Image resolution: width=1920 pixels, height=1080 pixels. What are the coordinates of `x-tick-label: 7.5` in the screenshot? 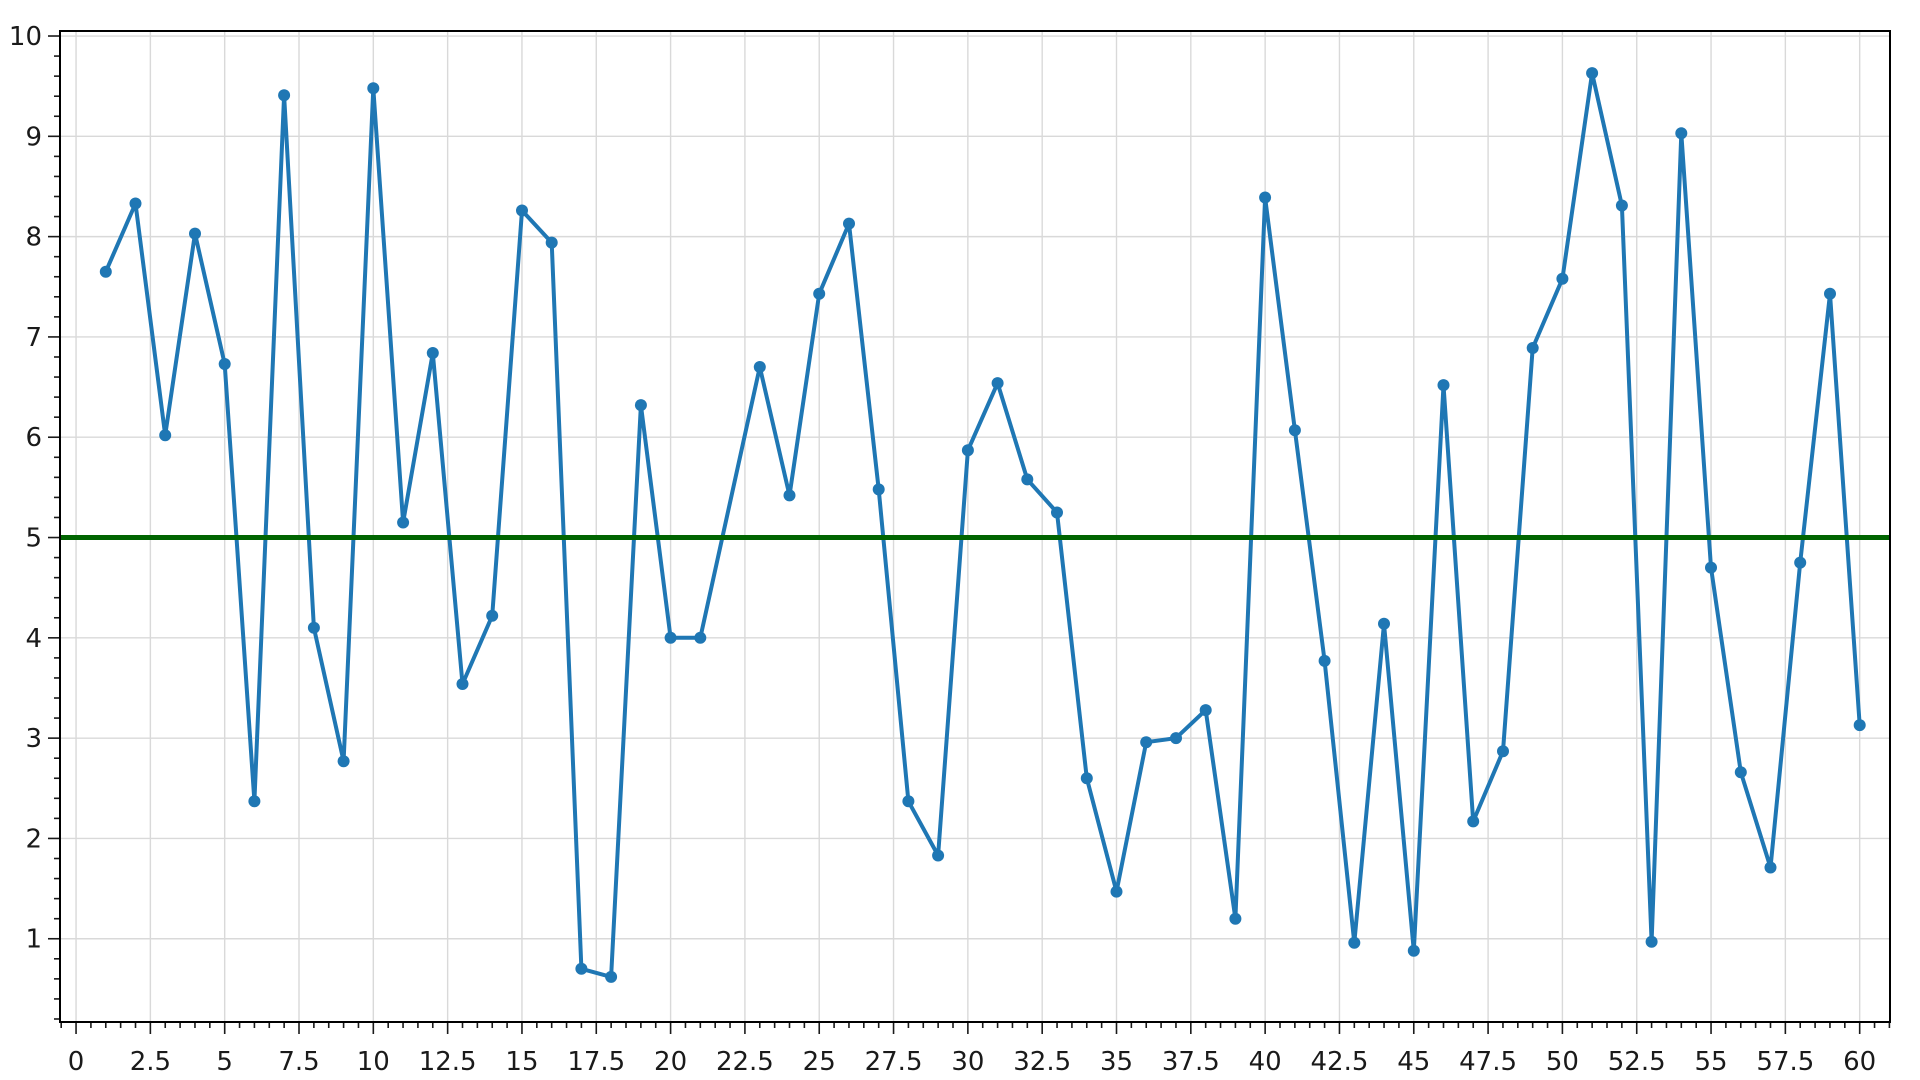 It's located at (298, 1062).